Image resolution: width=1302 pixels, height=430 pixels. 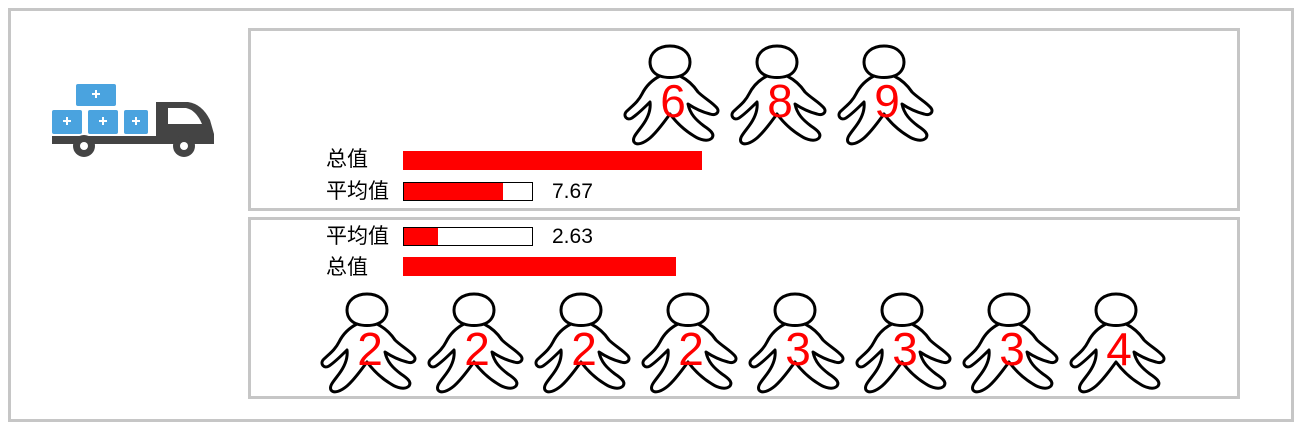 What do you see at coordinates (780, 101) in the screenshot?
I see `person-value: 8` at bounding box center [780, 101].